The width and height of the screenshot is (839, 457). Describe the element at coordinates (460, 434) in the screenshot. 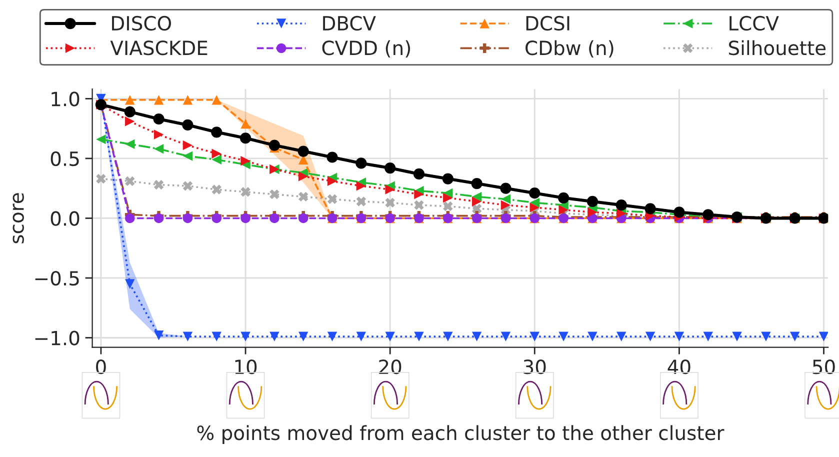

I see `x-axis-title: % points moved from each cluster to the other cluster` at that location.